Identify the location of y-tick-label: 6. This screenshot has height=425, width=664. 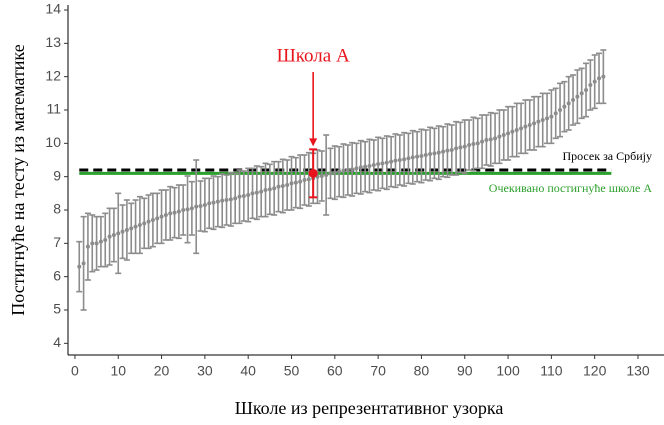
(57, 275).